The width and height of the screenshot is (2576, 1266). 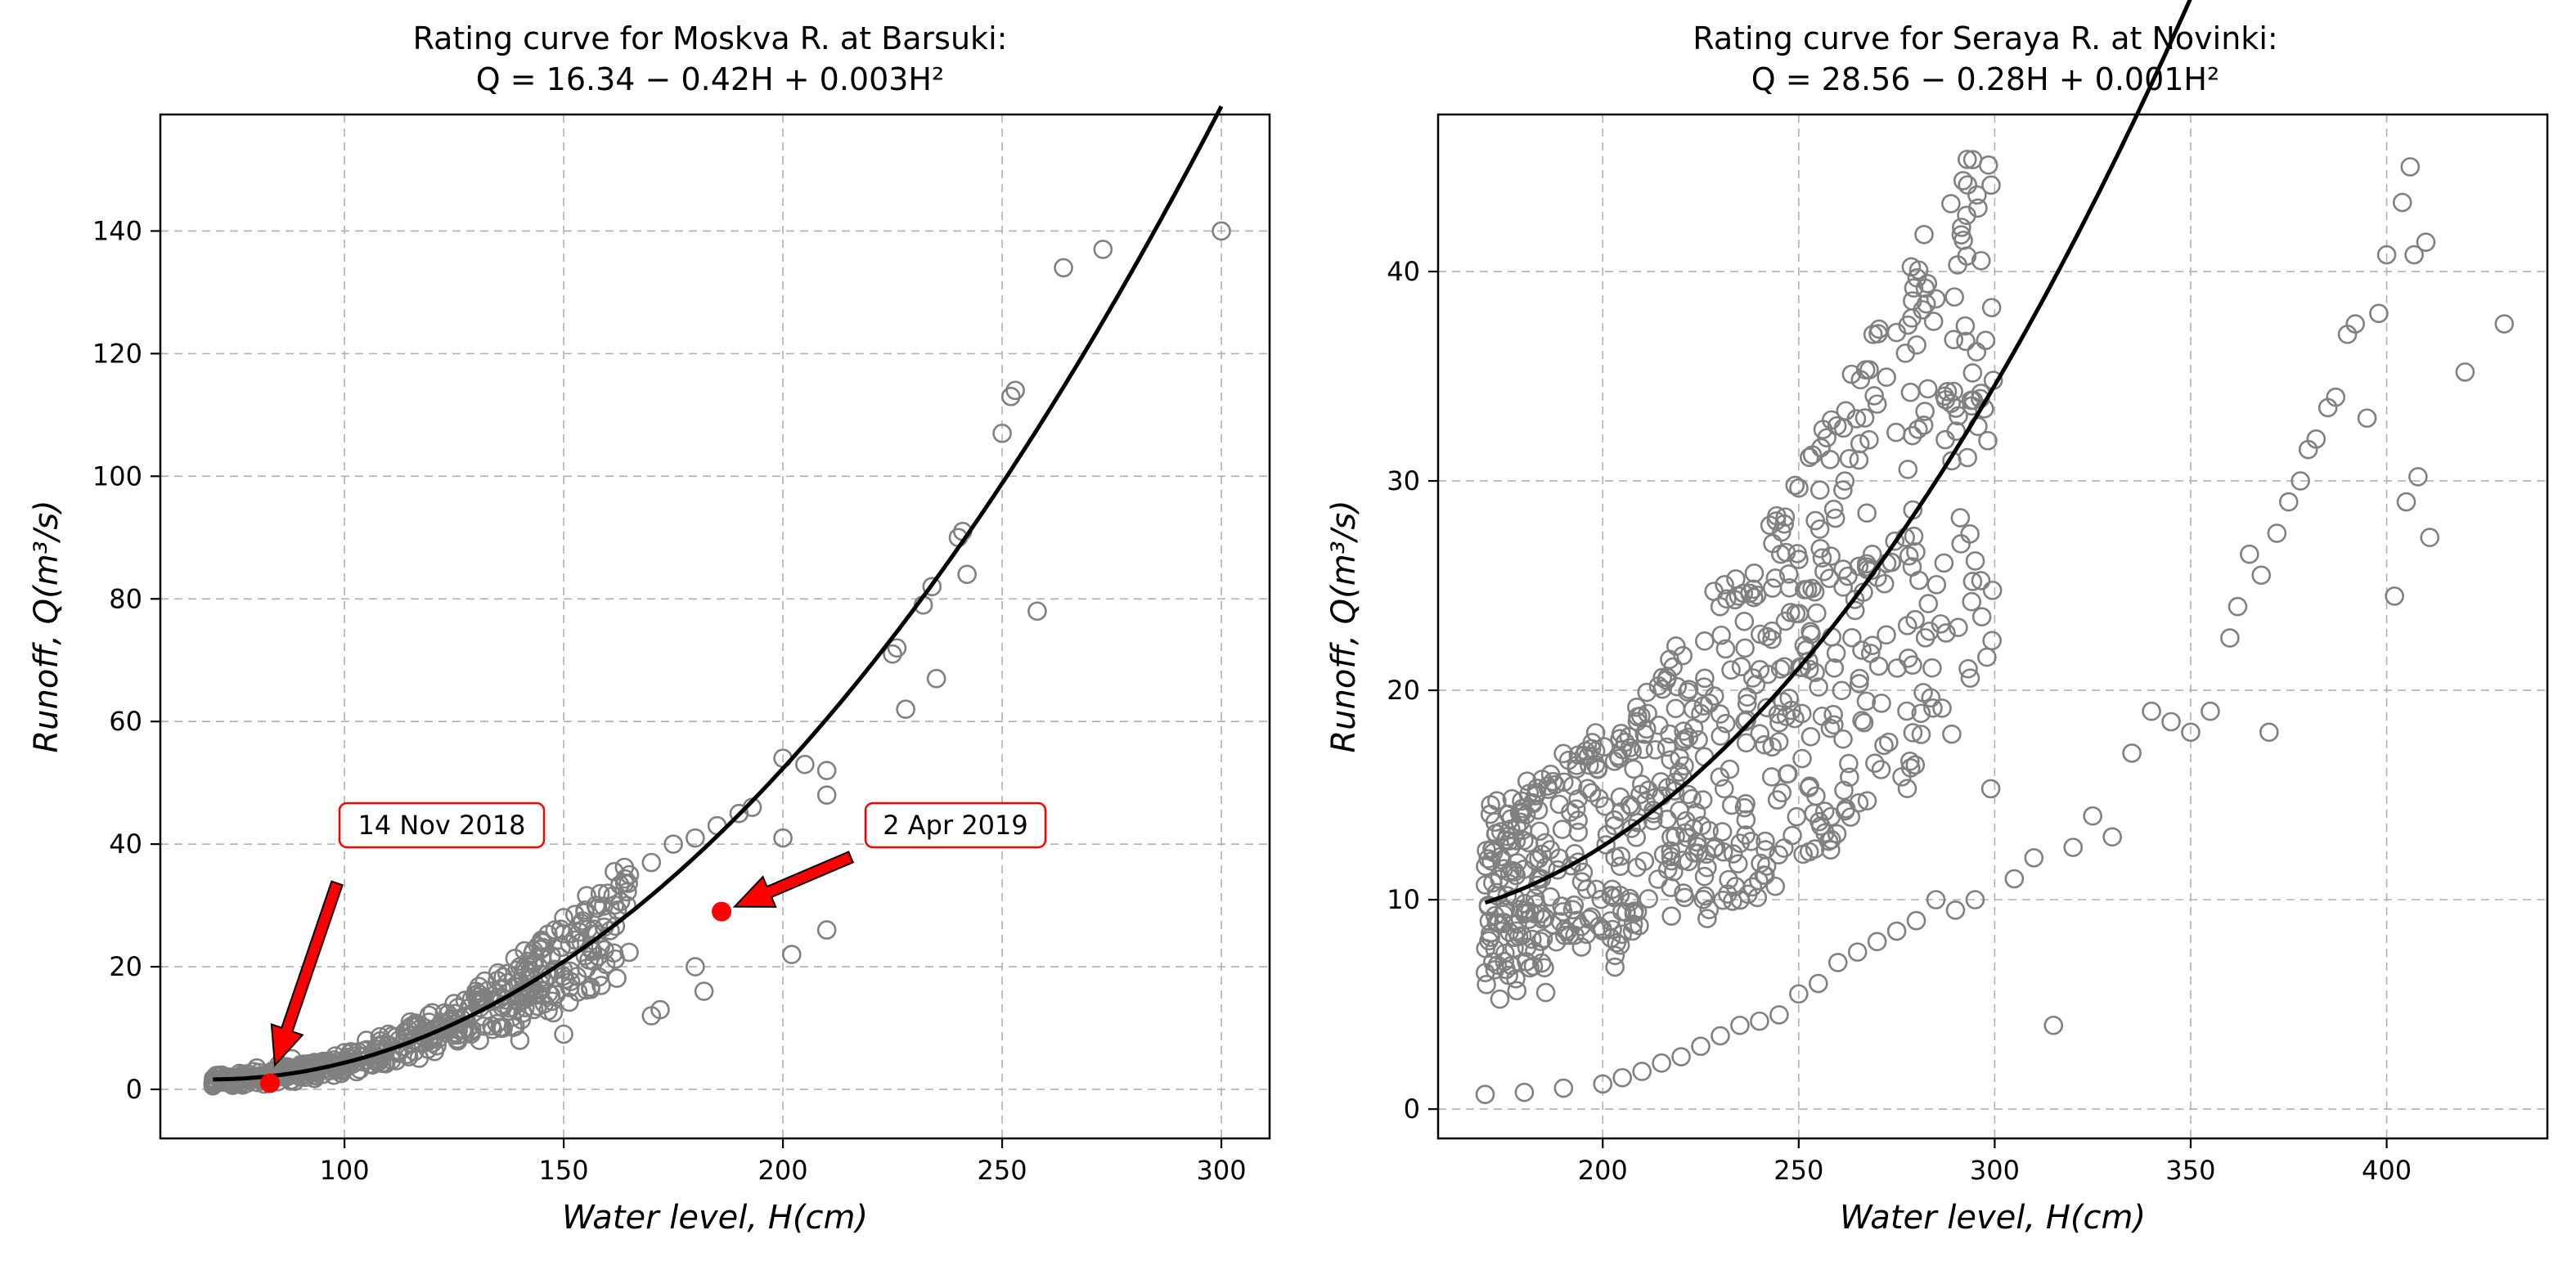 What do you see at coordinates (1404, 899) in the screenshot?
I see `panel-seraya-y-tick-label: 10` at bounding box center [1404, 899].